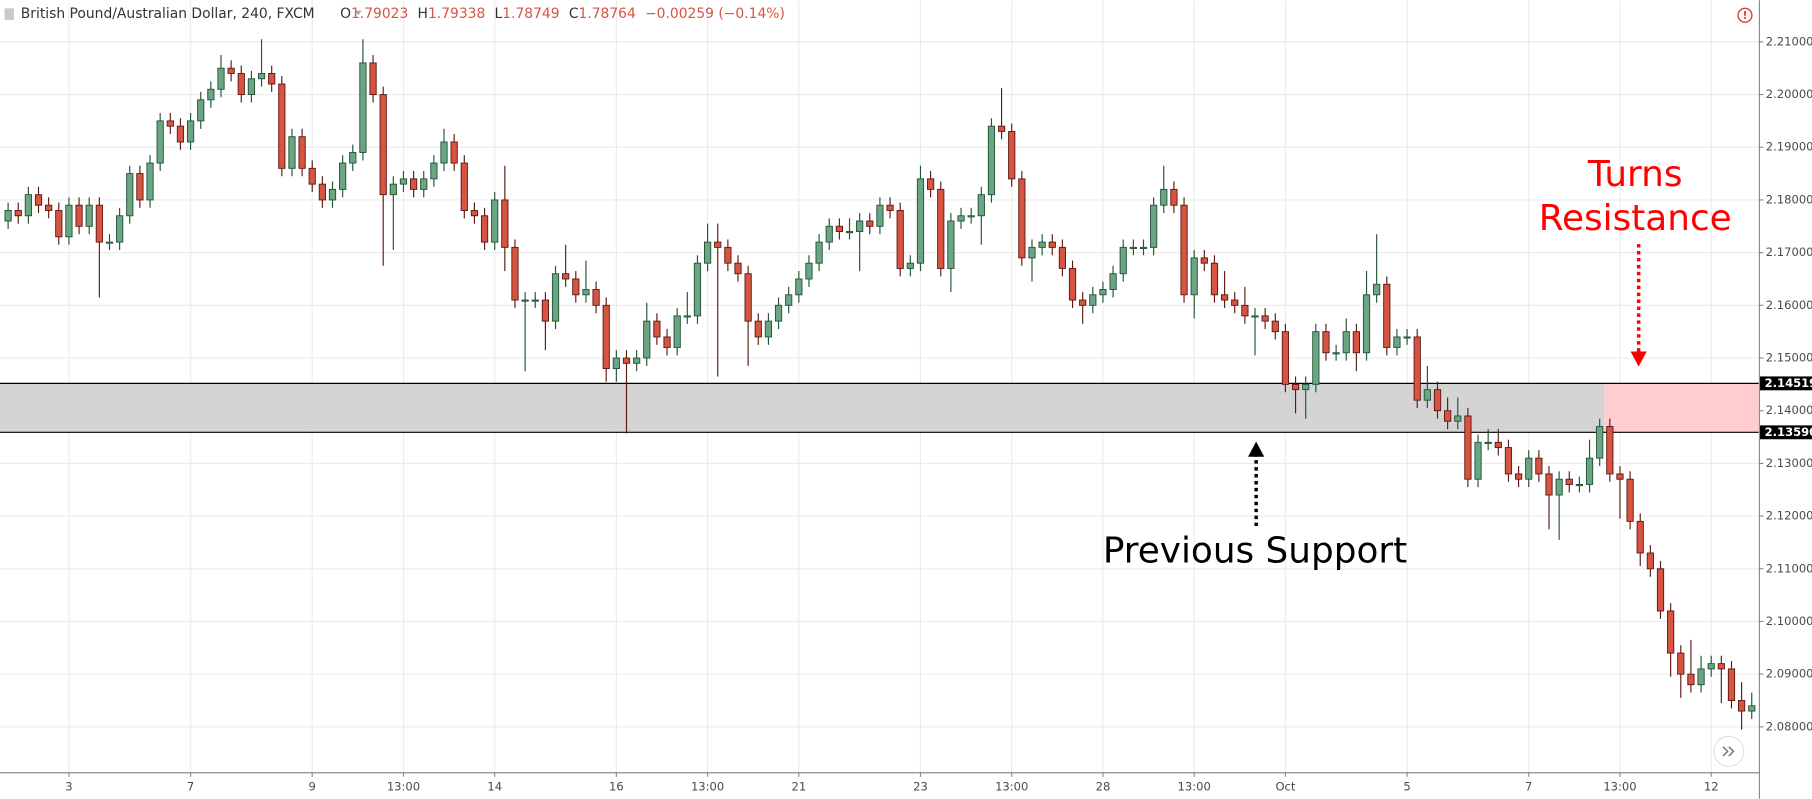 This screenshot has height=799, width=1812. I want to click on symbol-icon, so click(9, 14).